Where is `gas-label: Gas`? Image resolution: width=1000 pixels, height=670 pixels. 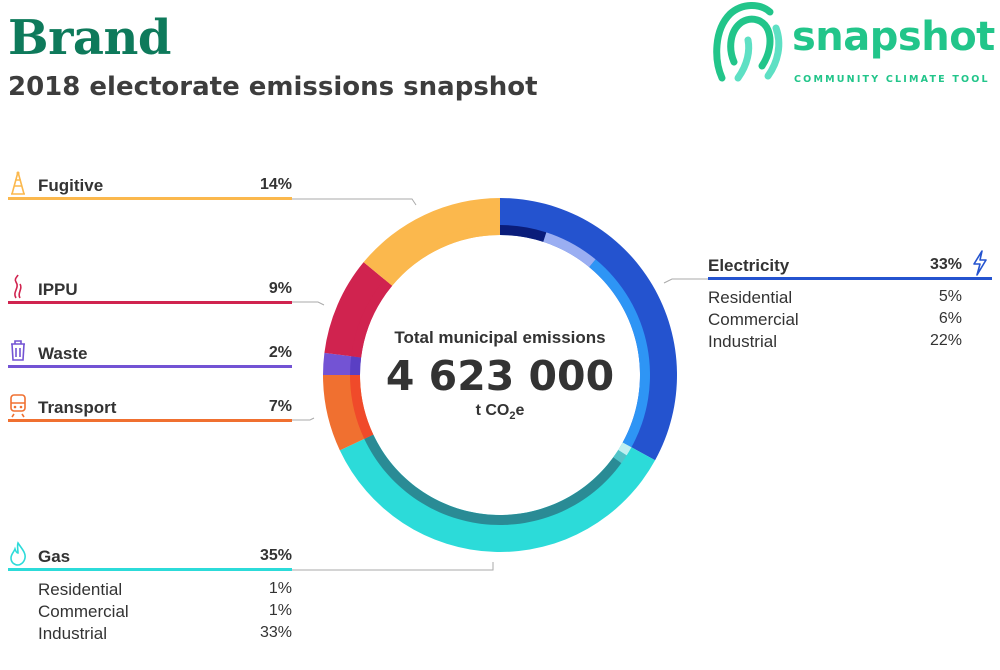
gas-label: Gas is located at coordinates (54, 556).